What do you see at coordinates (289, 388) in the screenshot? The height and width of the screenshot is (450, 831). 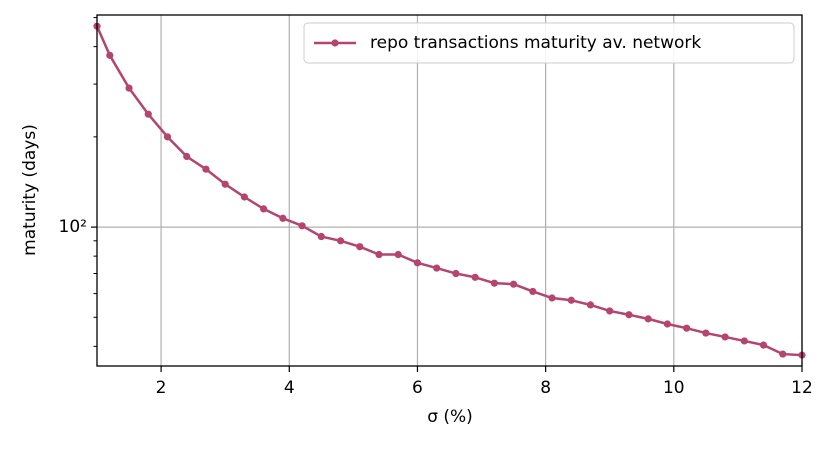 I see `x-tick-label: 4` at bounding box center [289, 388].